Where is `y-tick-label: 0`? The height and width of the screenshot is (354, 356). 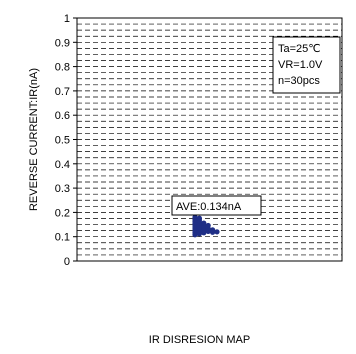 y-tick-label: 0 is located at coordinates (67, 262).